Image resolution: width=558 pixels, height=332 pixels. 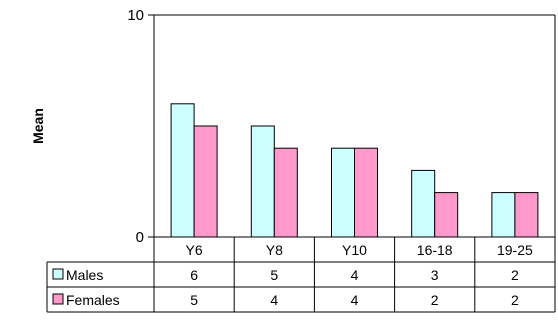 What do you see at coordinates (435, 275) in the screenshot?
I see `data-label-males-16-18: 3` at bounding box center [435, 275].